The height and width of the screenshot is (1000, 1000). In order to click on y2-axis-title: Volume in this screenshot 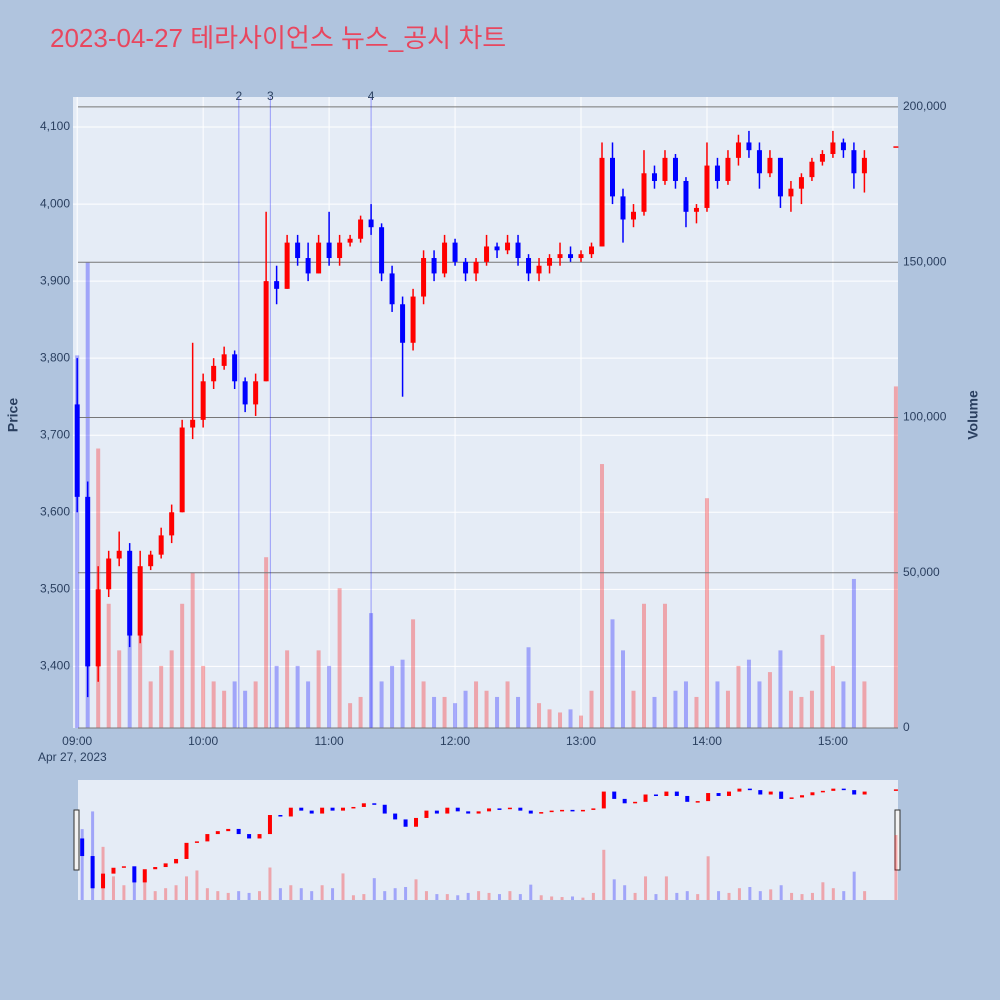, I will do `click(973, 415)`.